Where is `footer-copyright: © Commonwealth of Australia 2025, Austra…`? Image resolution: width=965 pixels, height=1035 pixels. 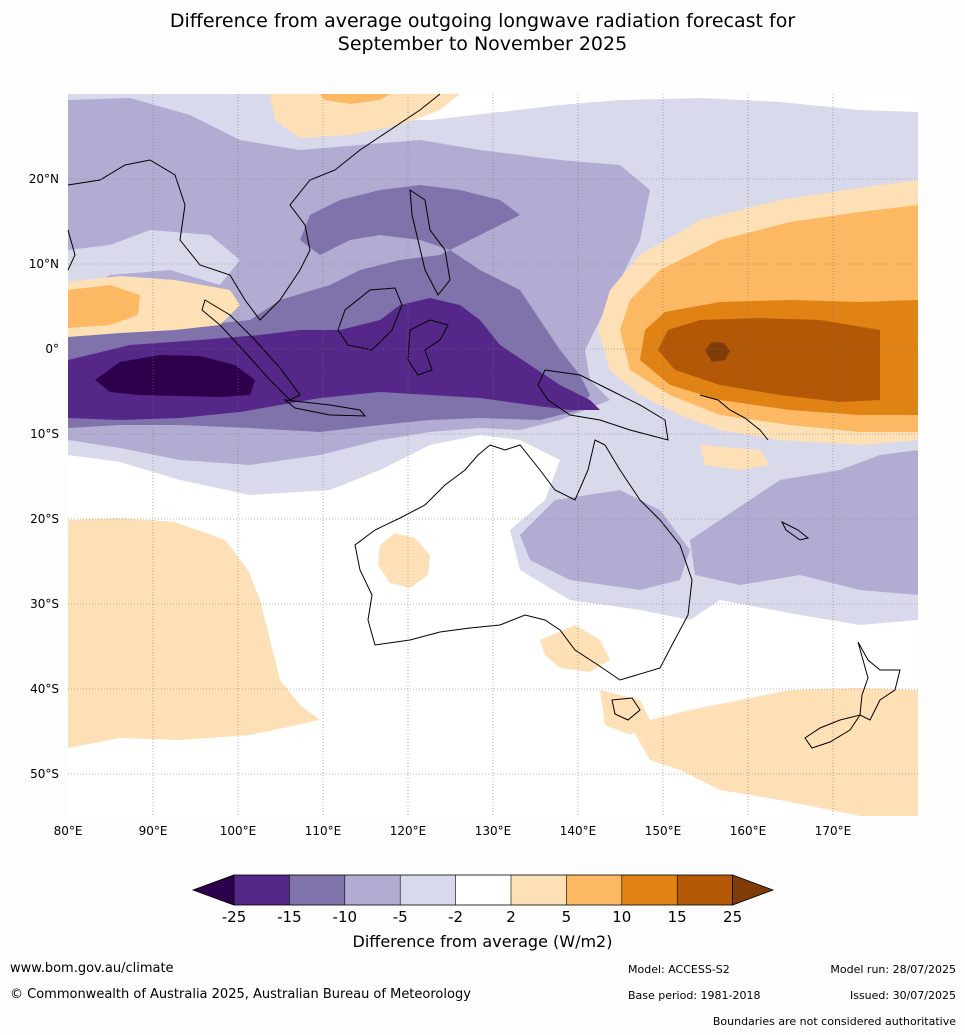
footer-copyright: © Commonwealth of Australia 2025, Austra… is located at coordinates (240, 994).